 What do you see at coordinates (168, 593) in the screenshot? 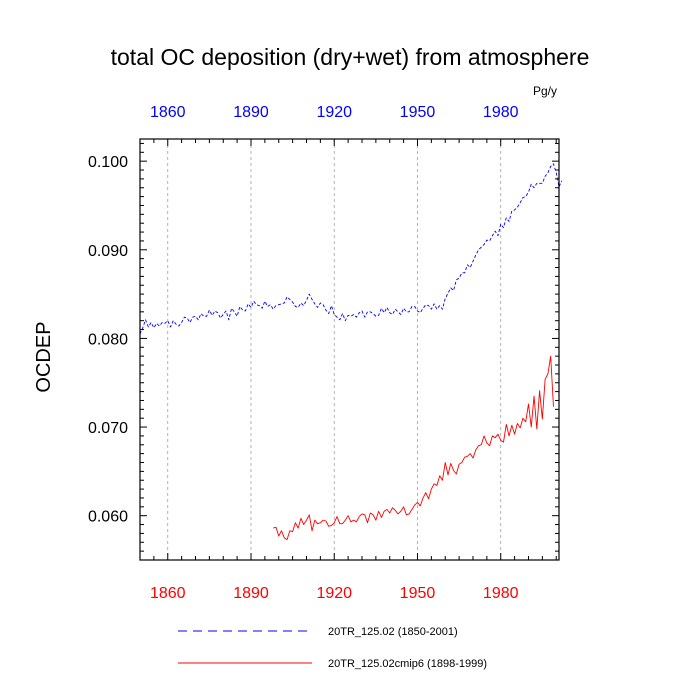
I see `x-tick-label-bottom: 1860` at bounding box center [168, 593].